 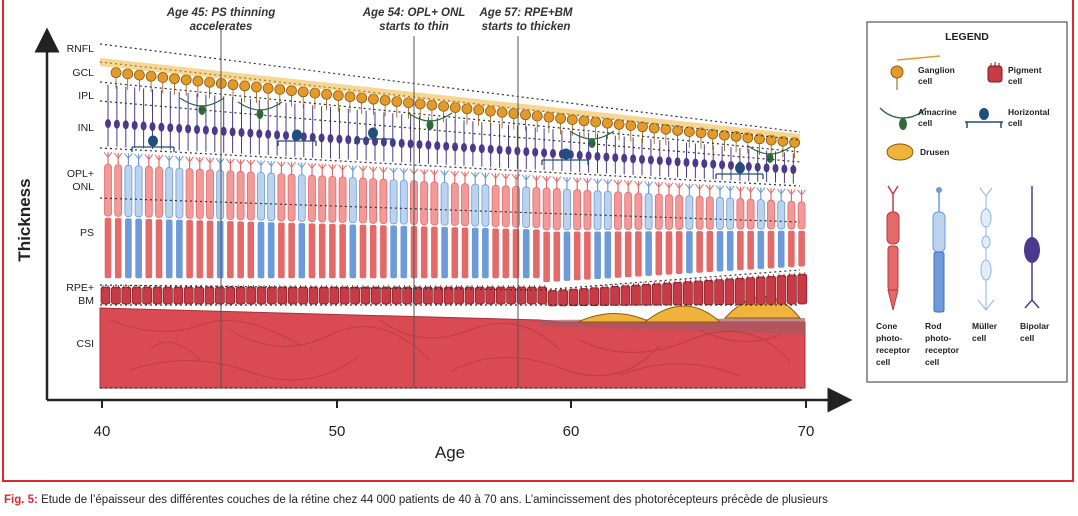 I want to click on legend-rod-l3: receptor, so click(x=942, y=350).